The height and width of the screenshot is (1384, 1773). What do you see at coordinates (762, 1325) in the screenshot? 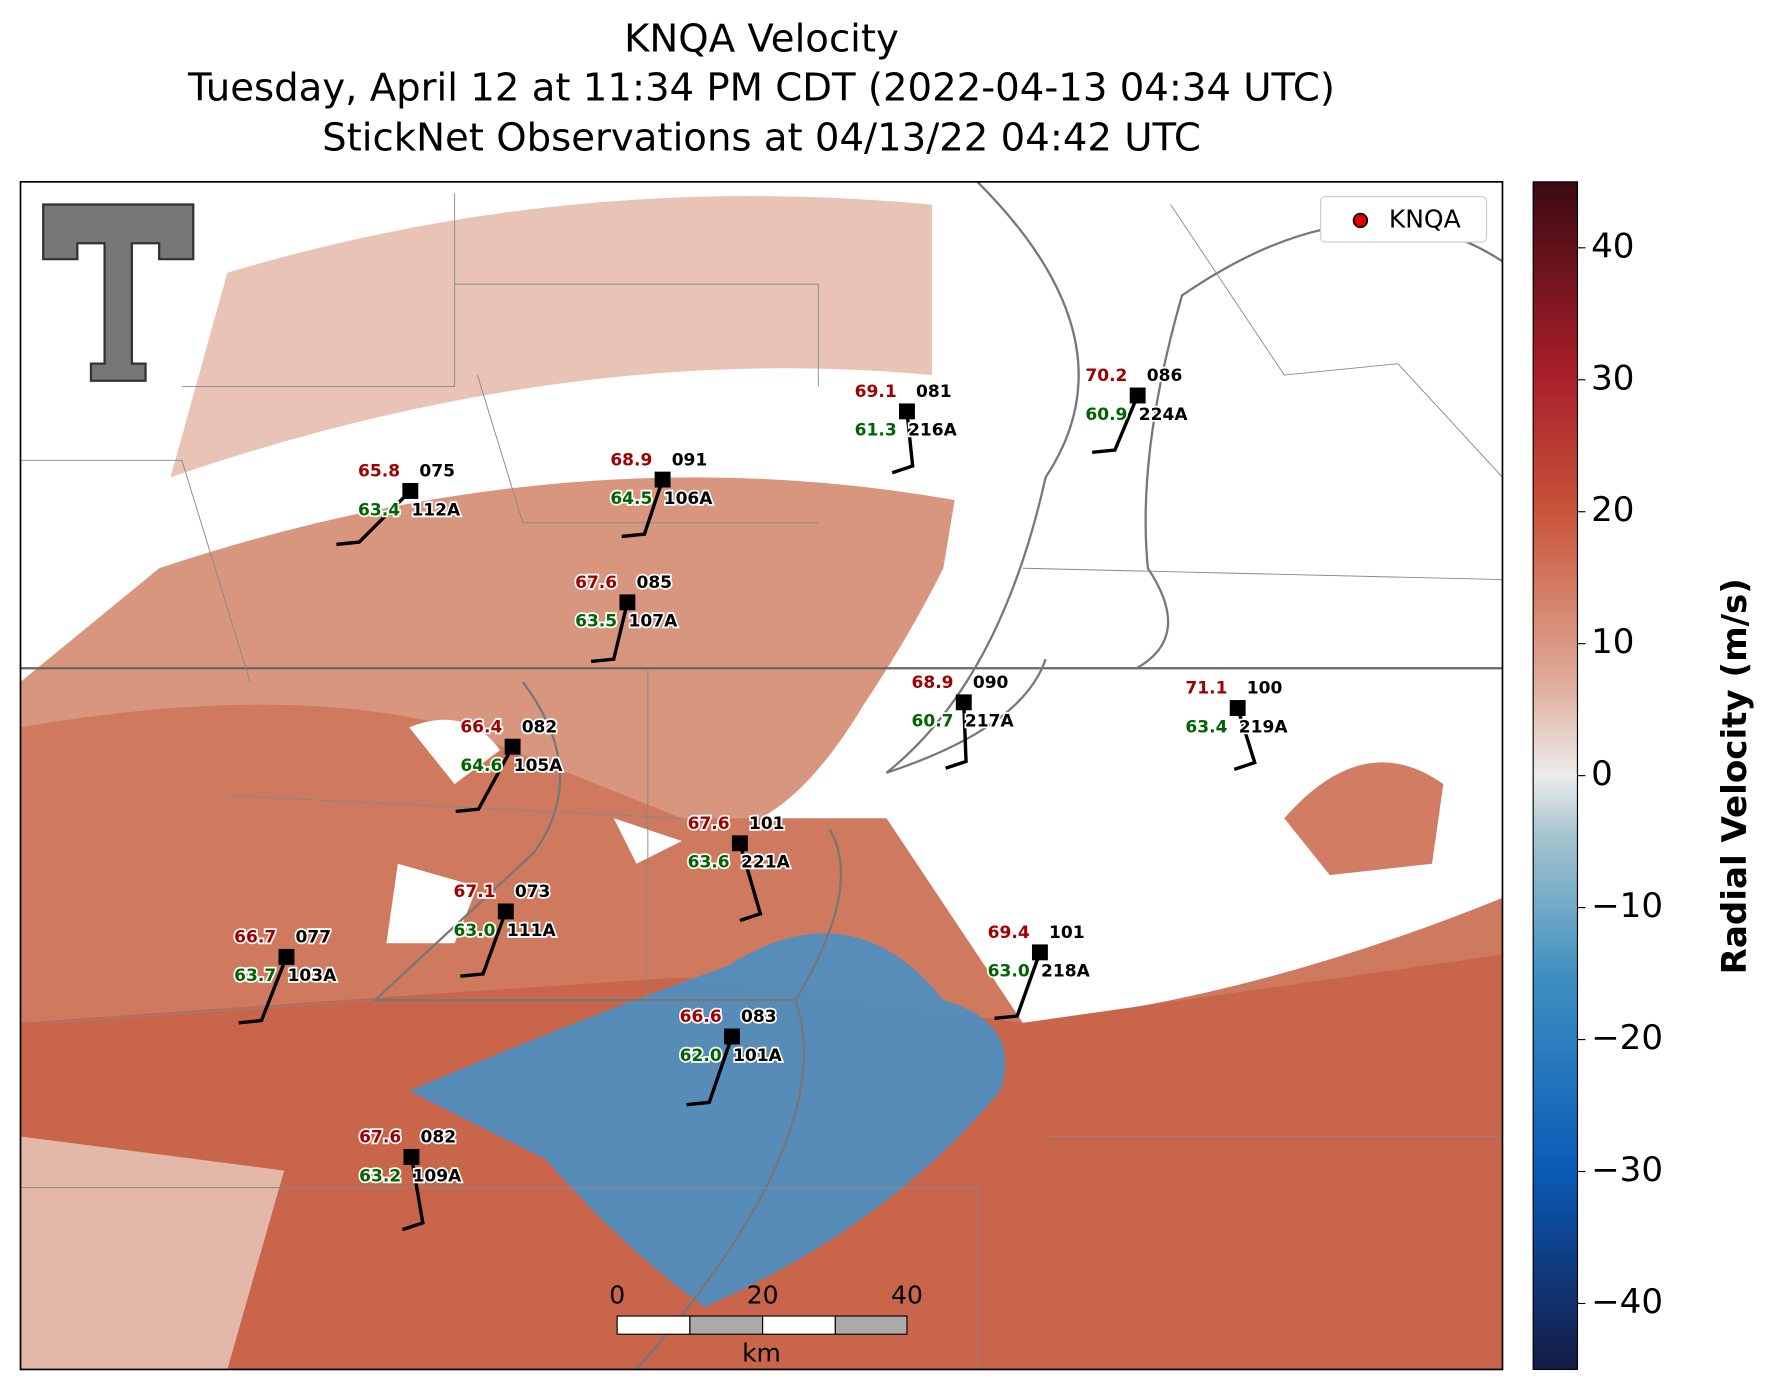
I see `scale-bar` at bounding box center [762, 1325].